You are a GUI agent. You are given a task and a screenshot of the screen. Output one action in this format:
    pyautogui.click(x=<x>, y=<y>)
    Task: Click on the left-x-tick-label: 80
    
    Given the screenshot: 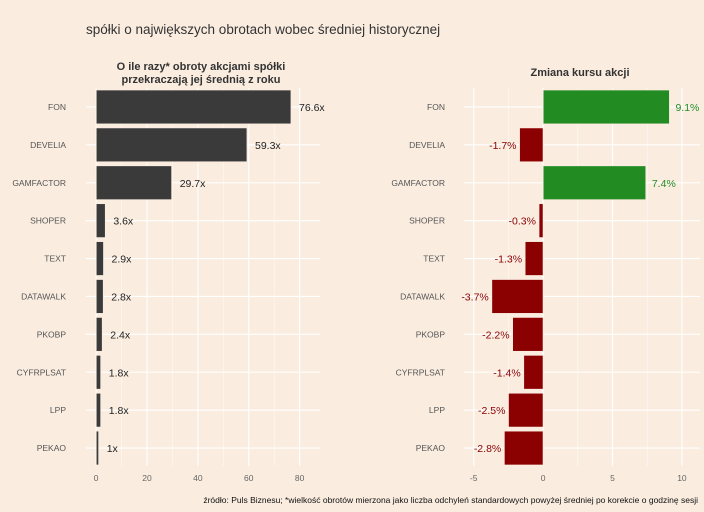 What is the action you would take?
    pyautogui.click(x=300, y=478)
    